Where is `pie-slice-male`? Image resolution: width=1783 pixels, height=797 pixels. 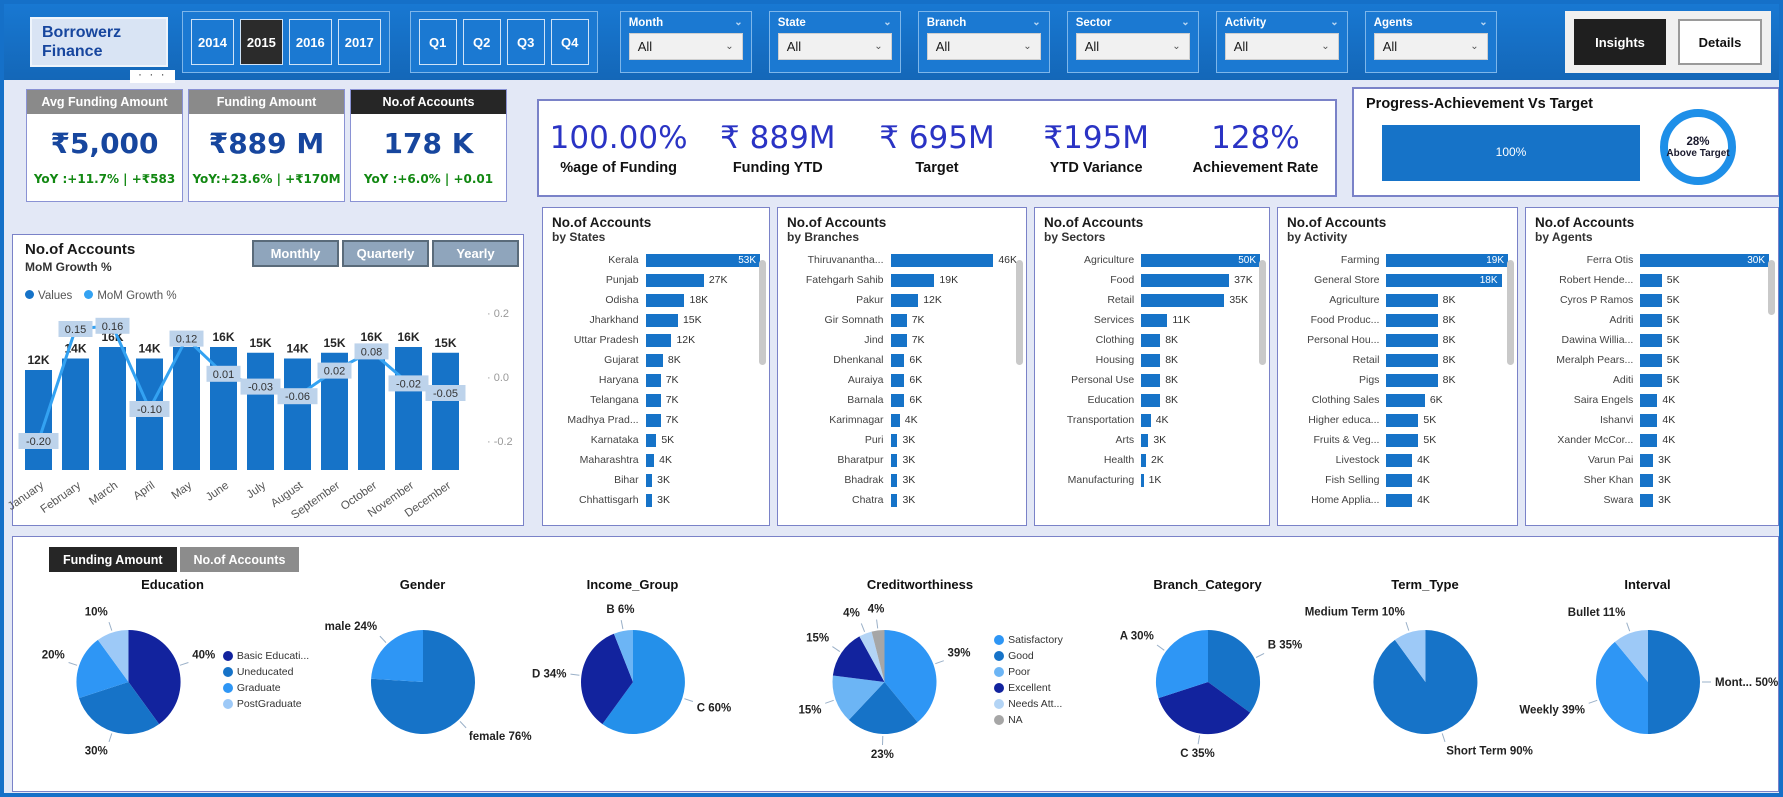 pie-slice-male is located at coordinates (396, 656).